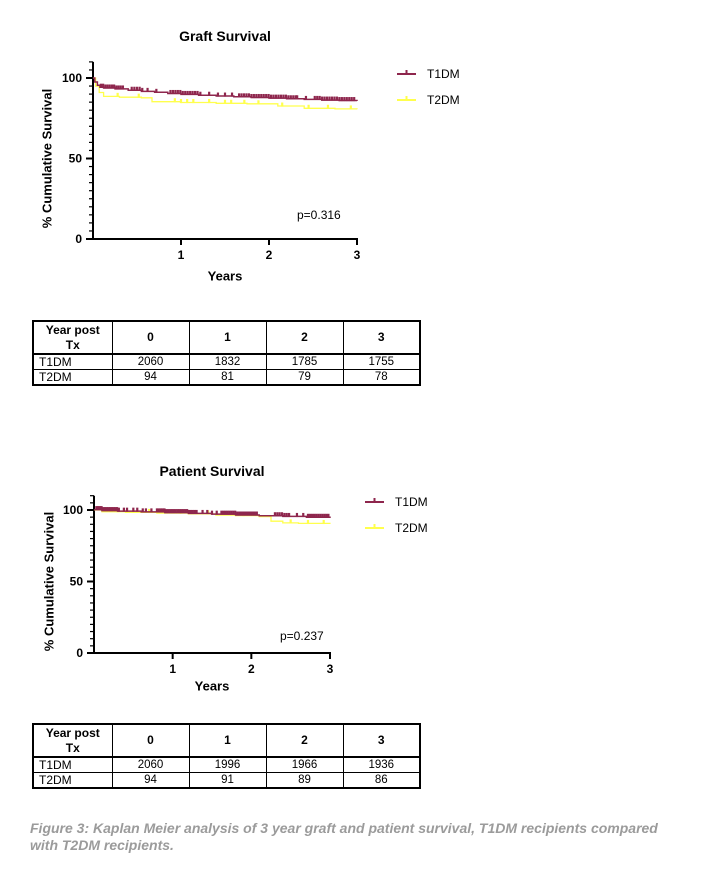 This screenshot has height=874, width=704. Describe the element at coordinates (304, 764) in the screenshot. I see `risk-table-cell: 1966` at that location.